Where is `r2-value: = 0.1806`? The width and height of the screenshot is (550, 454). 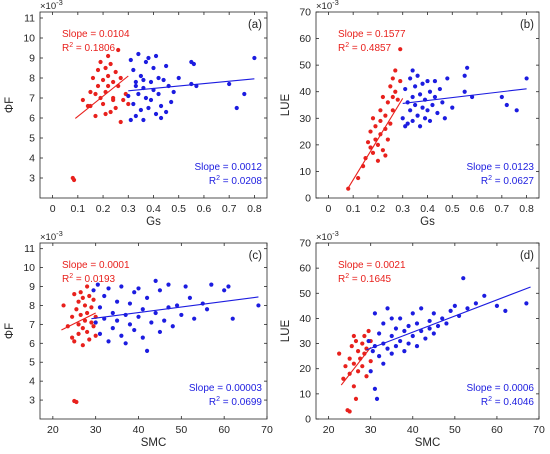 r2-value: = 0.1806 is located at coordinates (94, 48).